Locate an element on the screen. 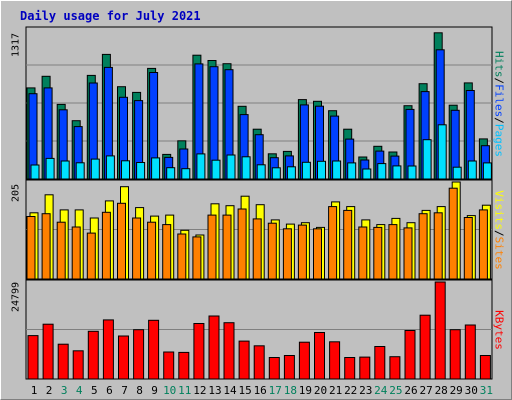  x-tick-label-day-30: 30 is located at coordinates (471, 390).